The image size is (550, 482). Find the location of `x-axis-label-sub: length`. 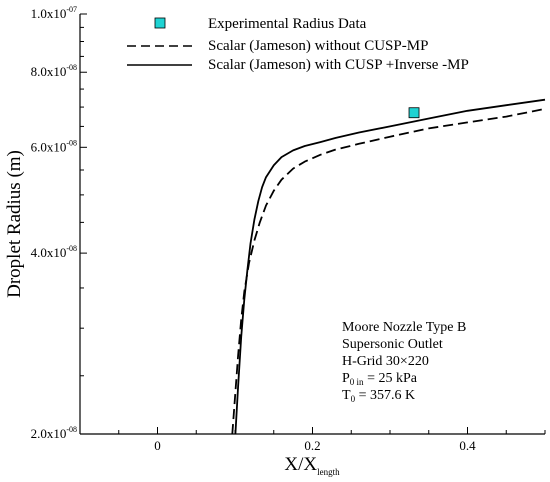

x-axis-label-sub: length is located at coordinates (328, 472).